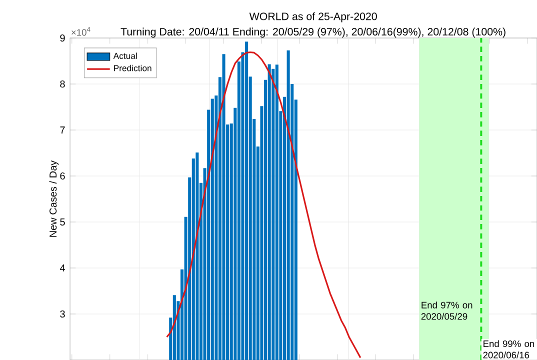  Describe the element at coordinates (54, 198) in the screenshot. I see `y-axis-title: New Cases / Day` at that location.